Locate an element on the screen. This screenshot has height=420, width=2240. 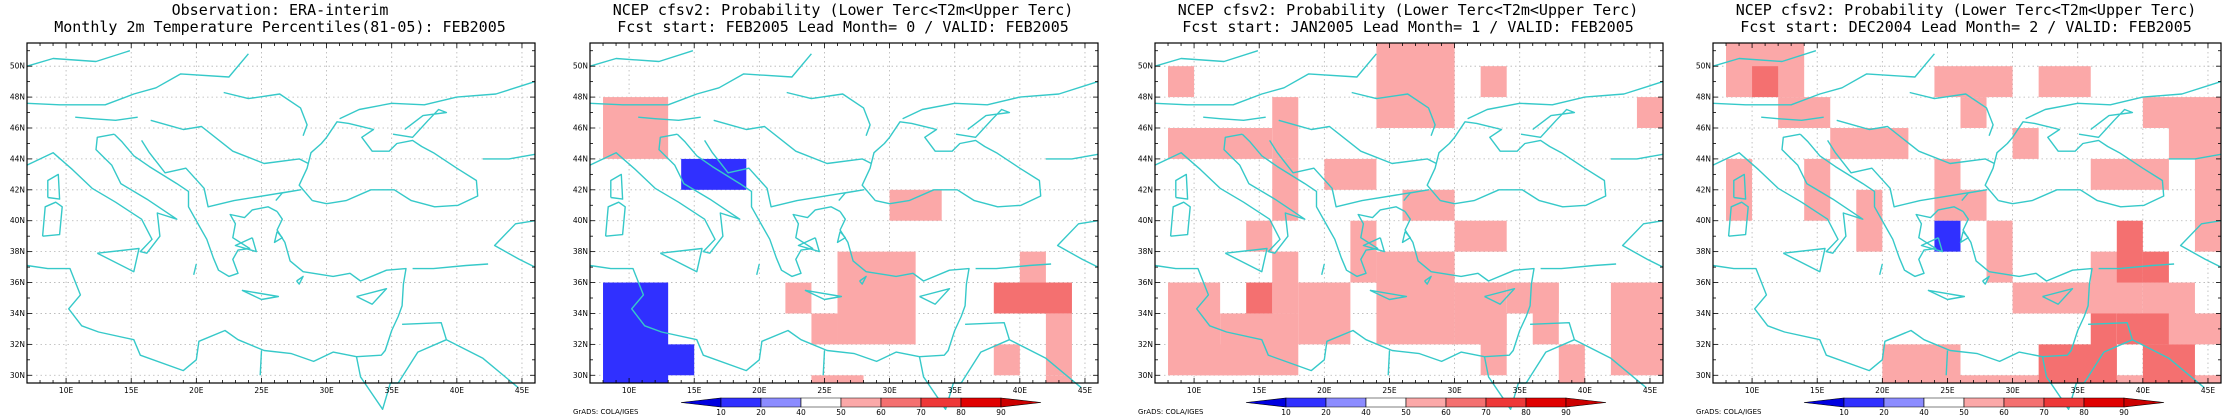
colorbar-label: 50 is located at coordinates (1406, 412).